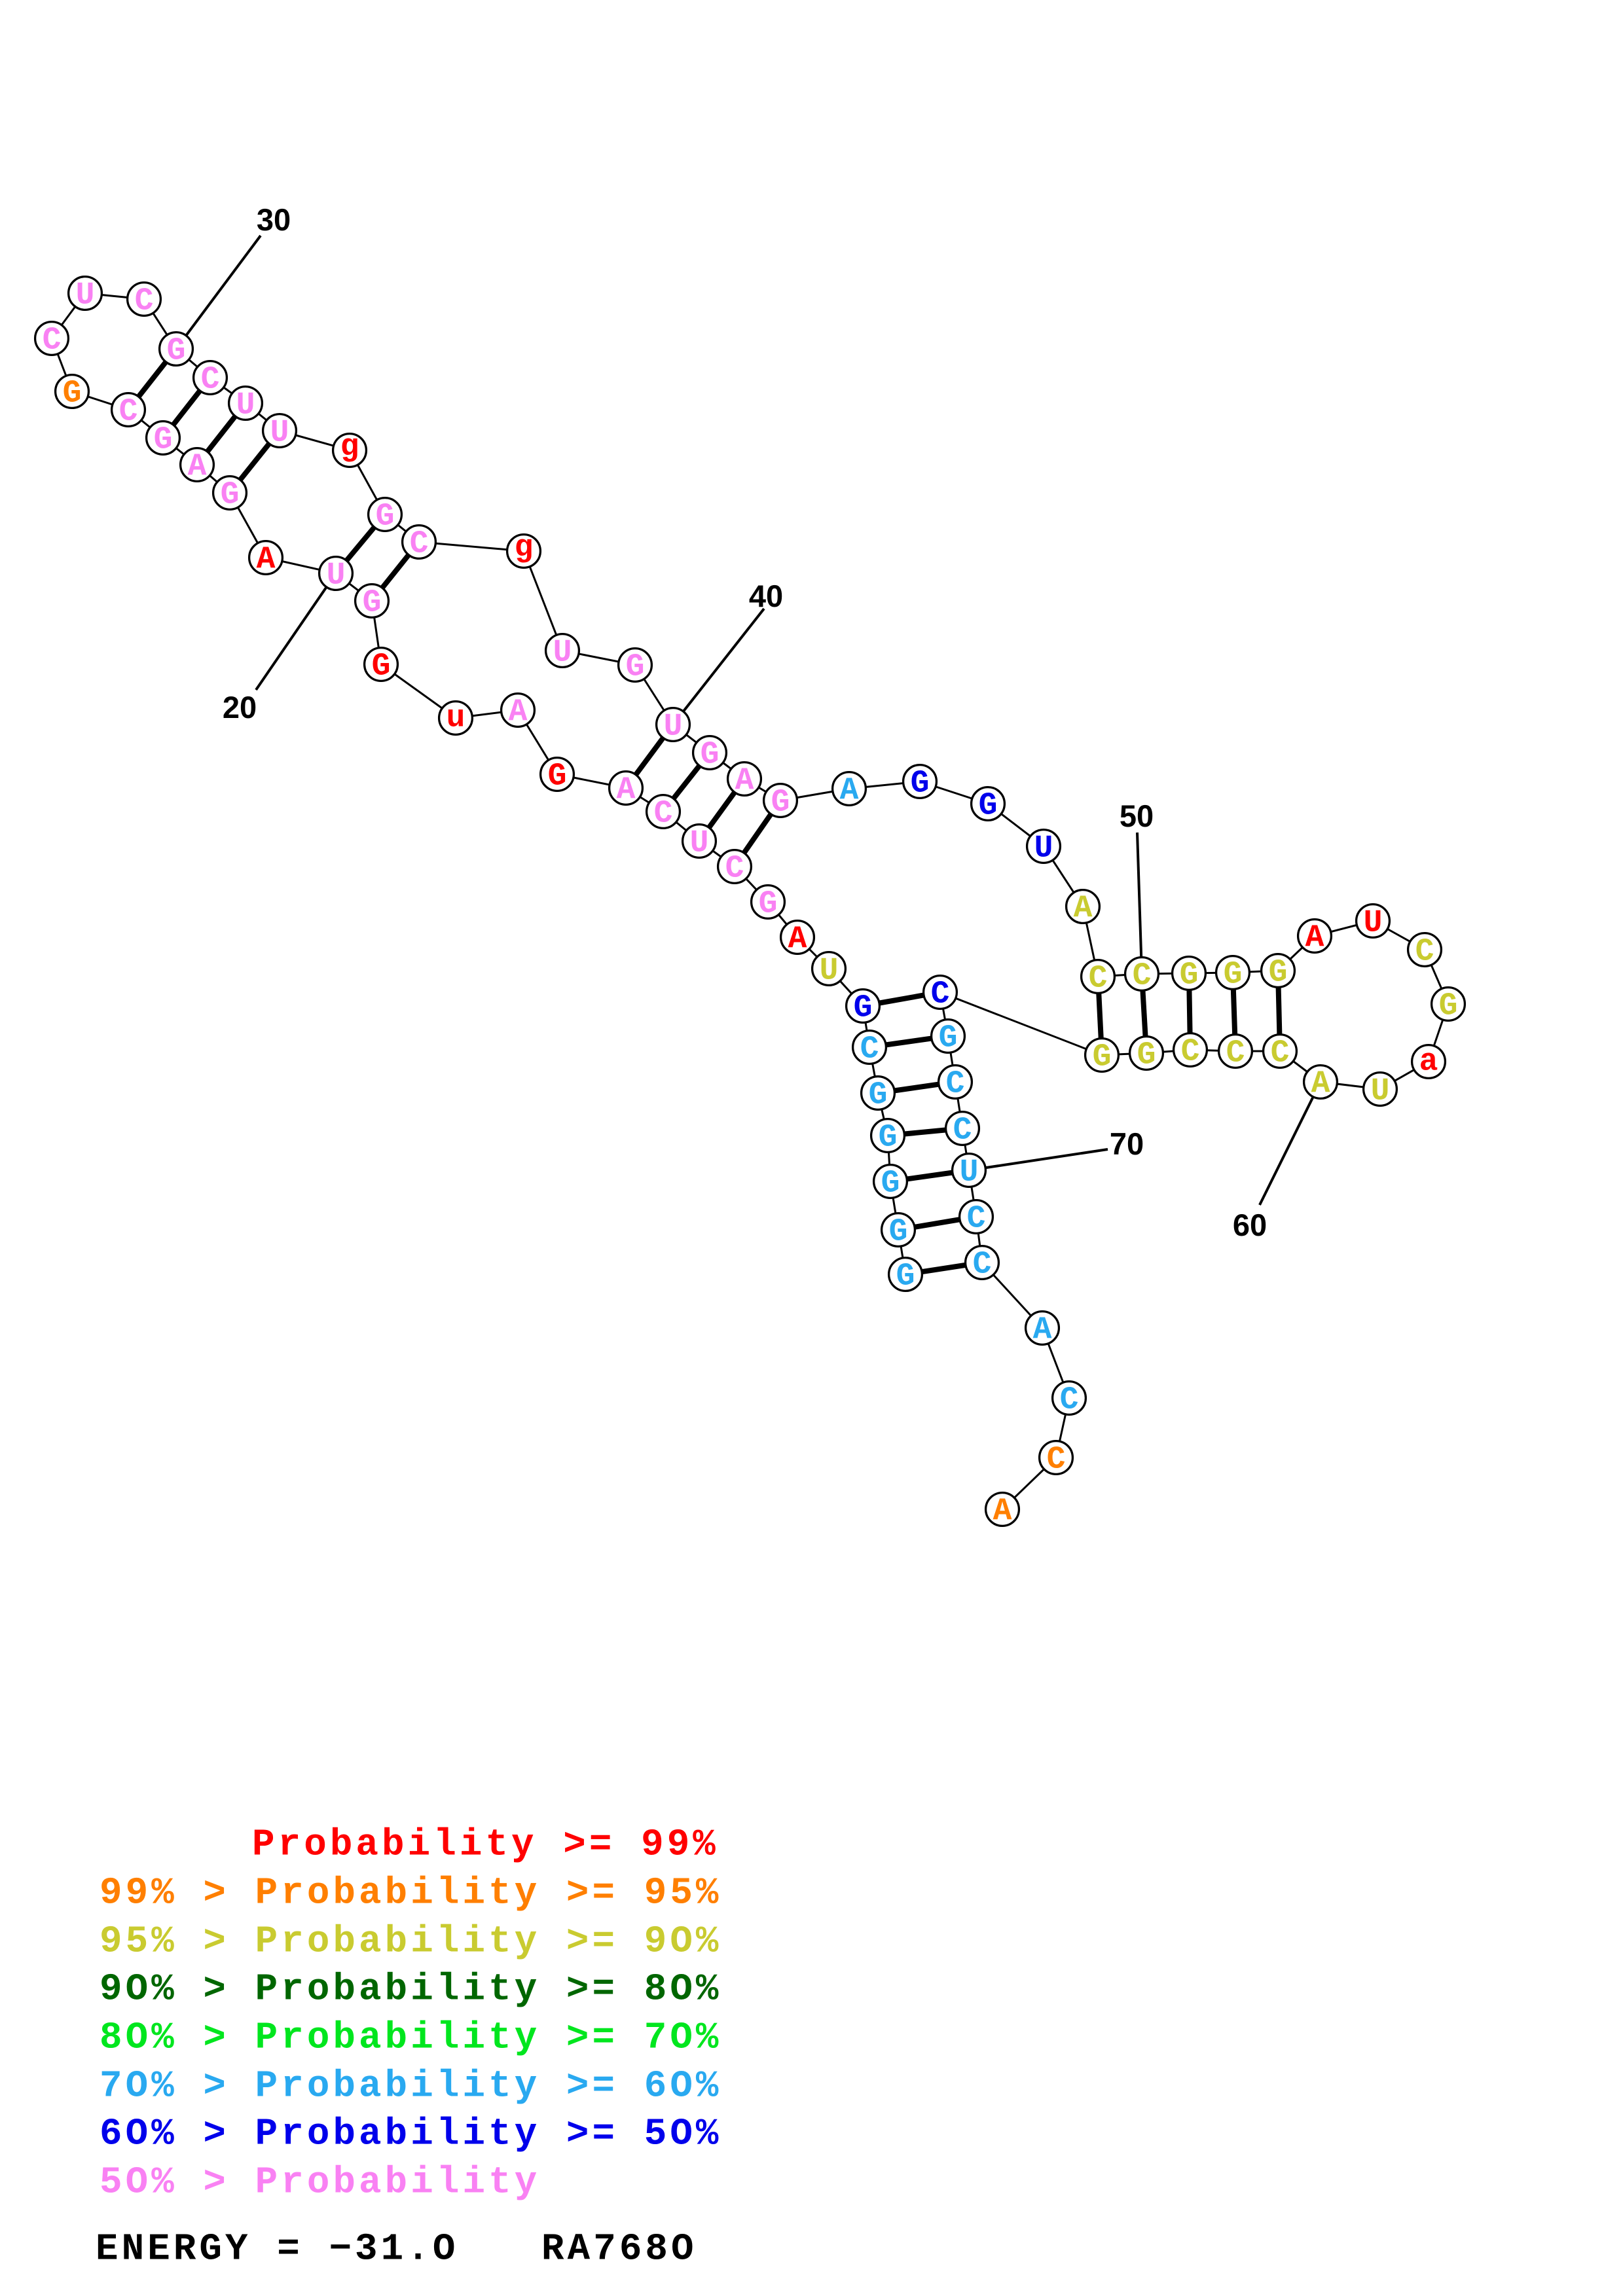  I want to click on svg-text: RA768O, so click(619, 2250).